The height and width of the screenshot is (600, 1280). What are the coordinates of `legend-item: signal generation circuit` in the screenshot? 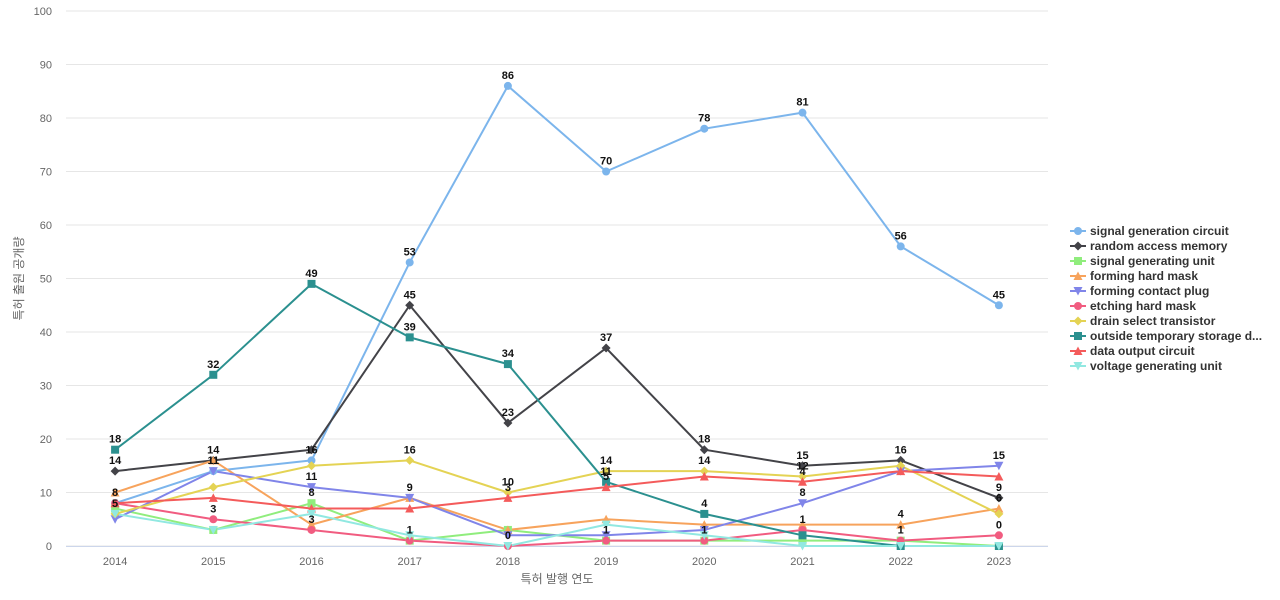 It's located at (1149, 231).